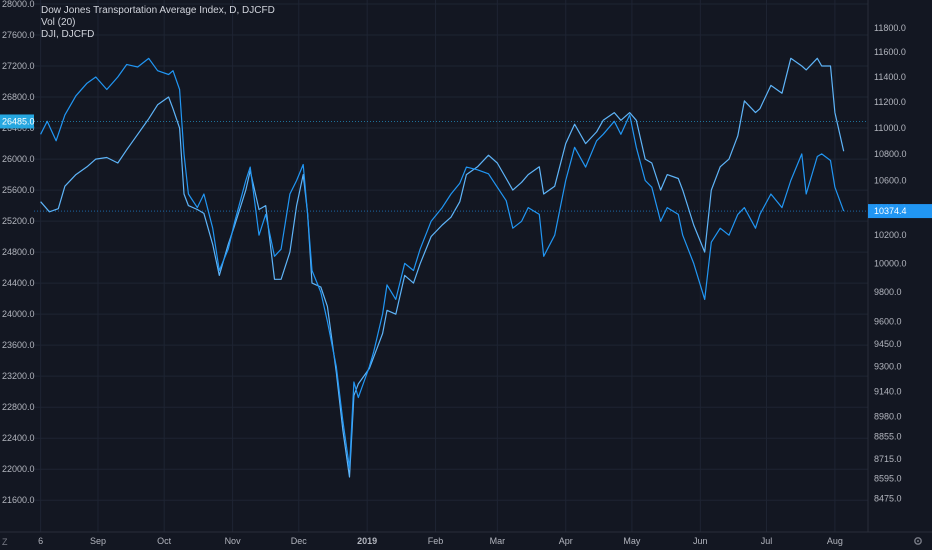 Image resolution: width=932 pixels, height=550 pixels. What do you see at coordinates (890, 128) in the screenshot?
I see `right-axis-label: 11000.0` at bounding box center [890, 128].